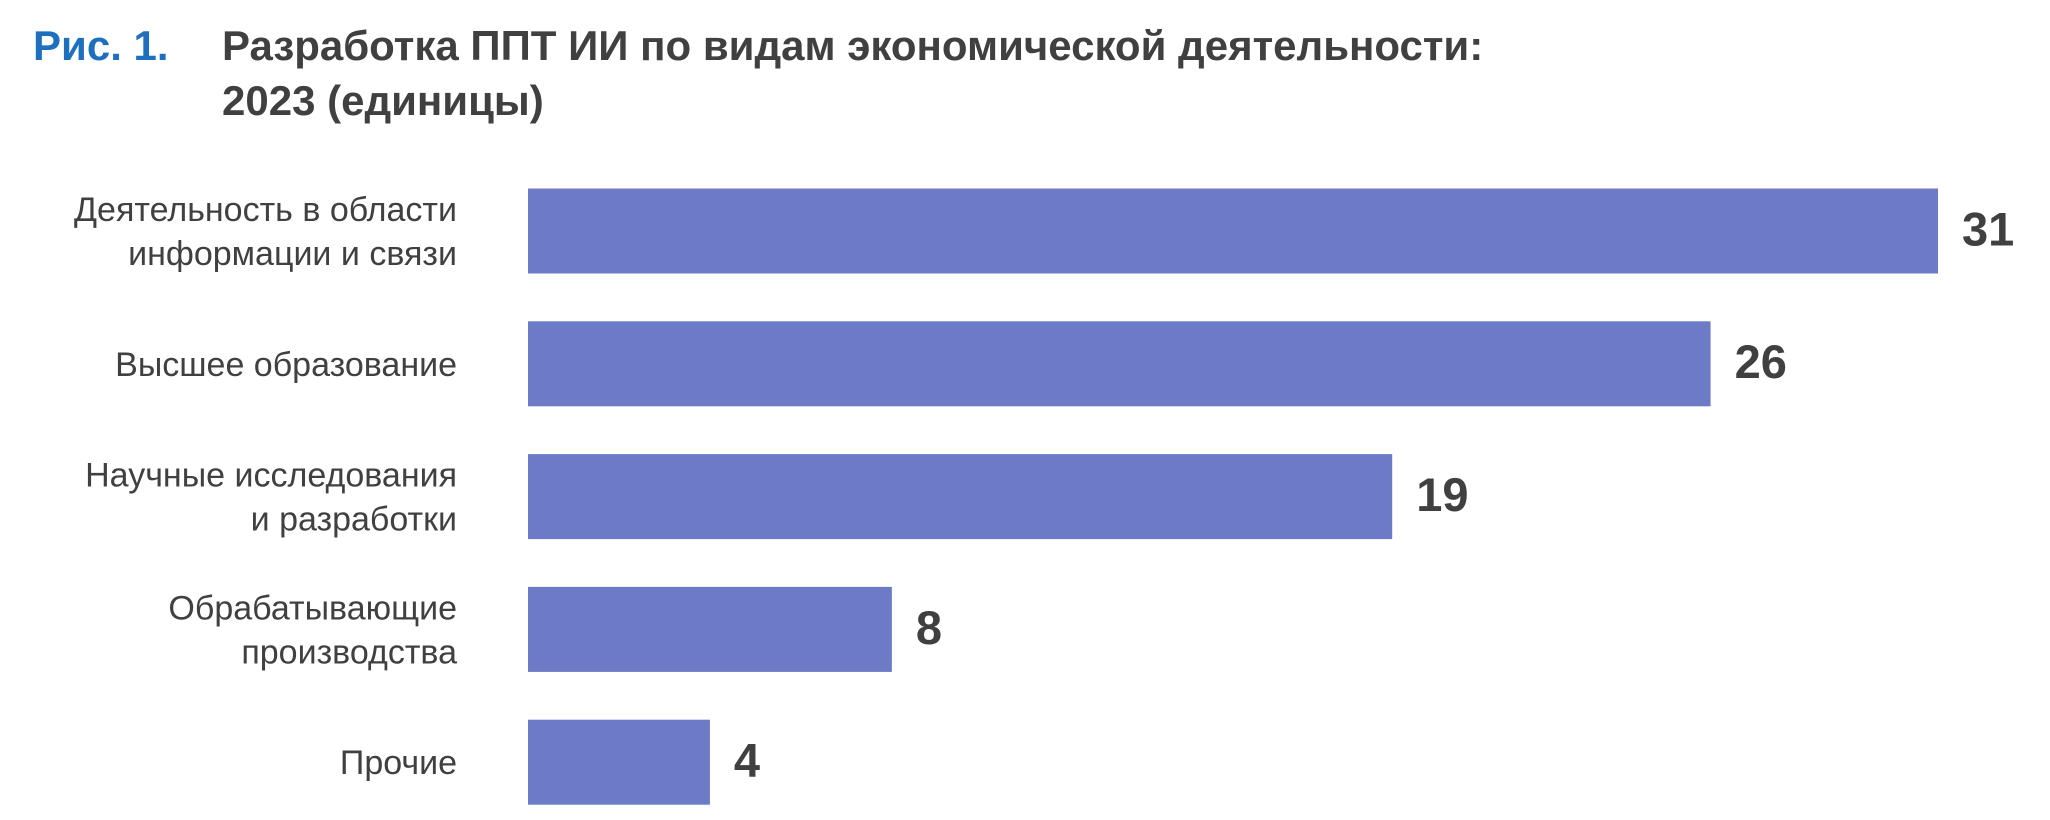 This screenshot has width=2050, height=820. What do you see at coordinates (101, 45) in the screenshot?
I see `figure-label: Рис. 1.` at bounding box center [101, 45].